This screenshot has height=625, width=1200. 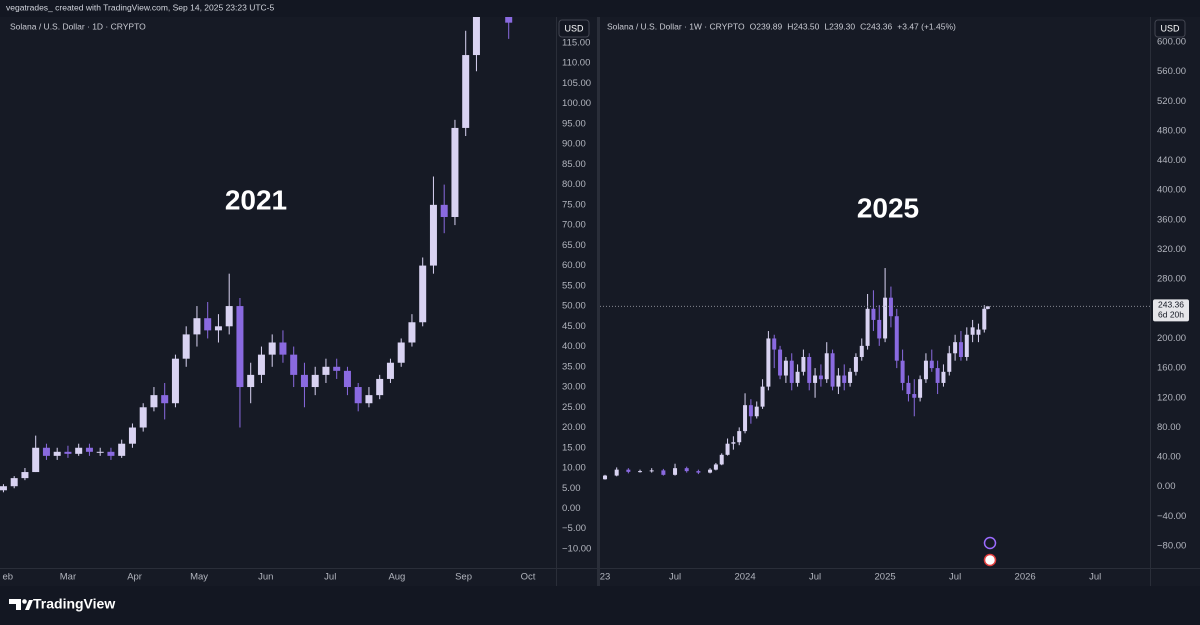 What do you see at coordinates (574, 245) in the screenshot?
I see `y-tick-label: 65.00` at bounding box center [574, 245].